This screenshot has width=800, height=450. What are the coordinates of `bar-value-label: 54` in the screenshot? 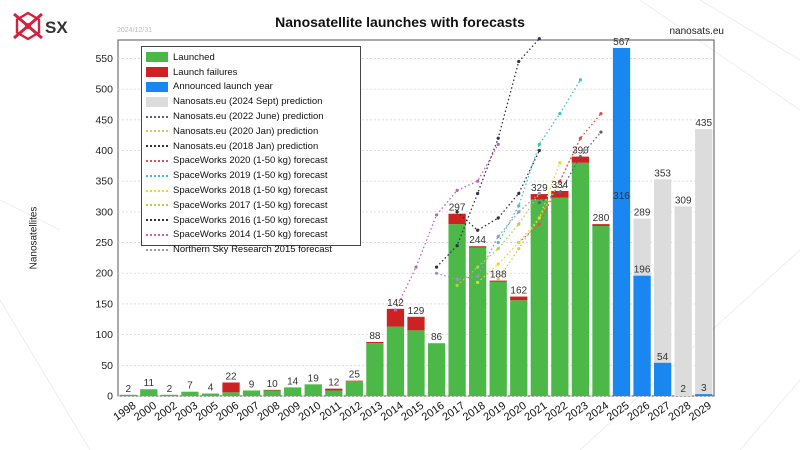 It's located at (663, 357).